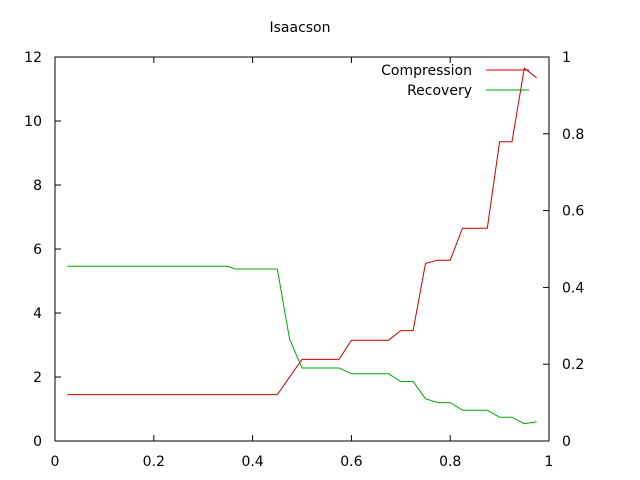 The width and height of the screenshot is (640, 480). What do you see at coordinates (299, 28) in the screenshot?
I see `chart-title: Isaacson` at bounding box center [299, 28].